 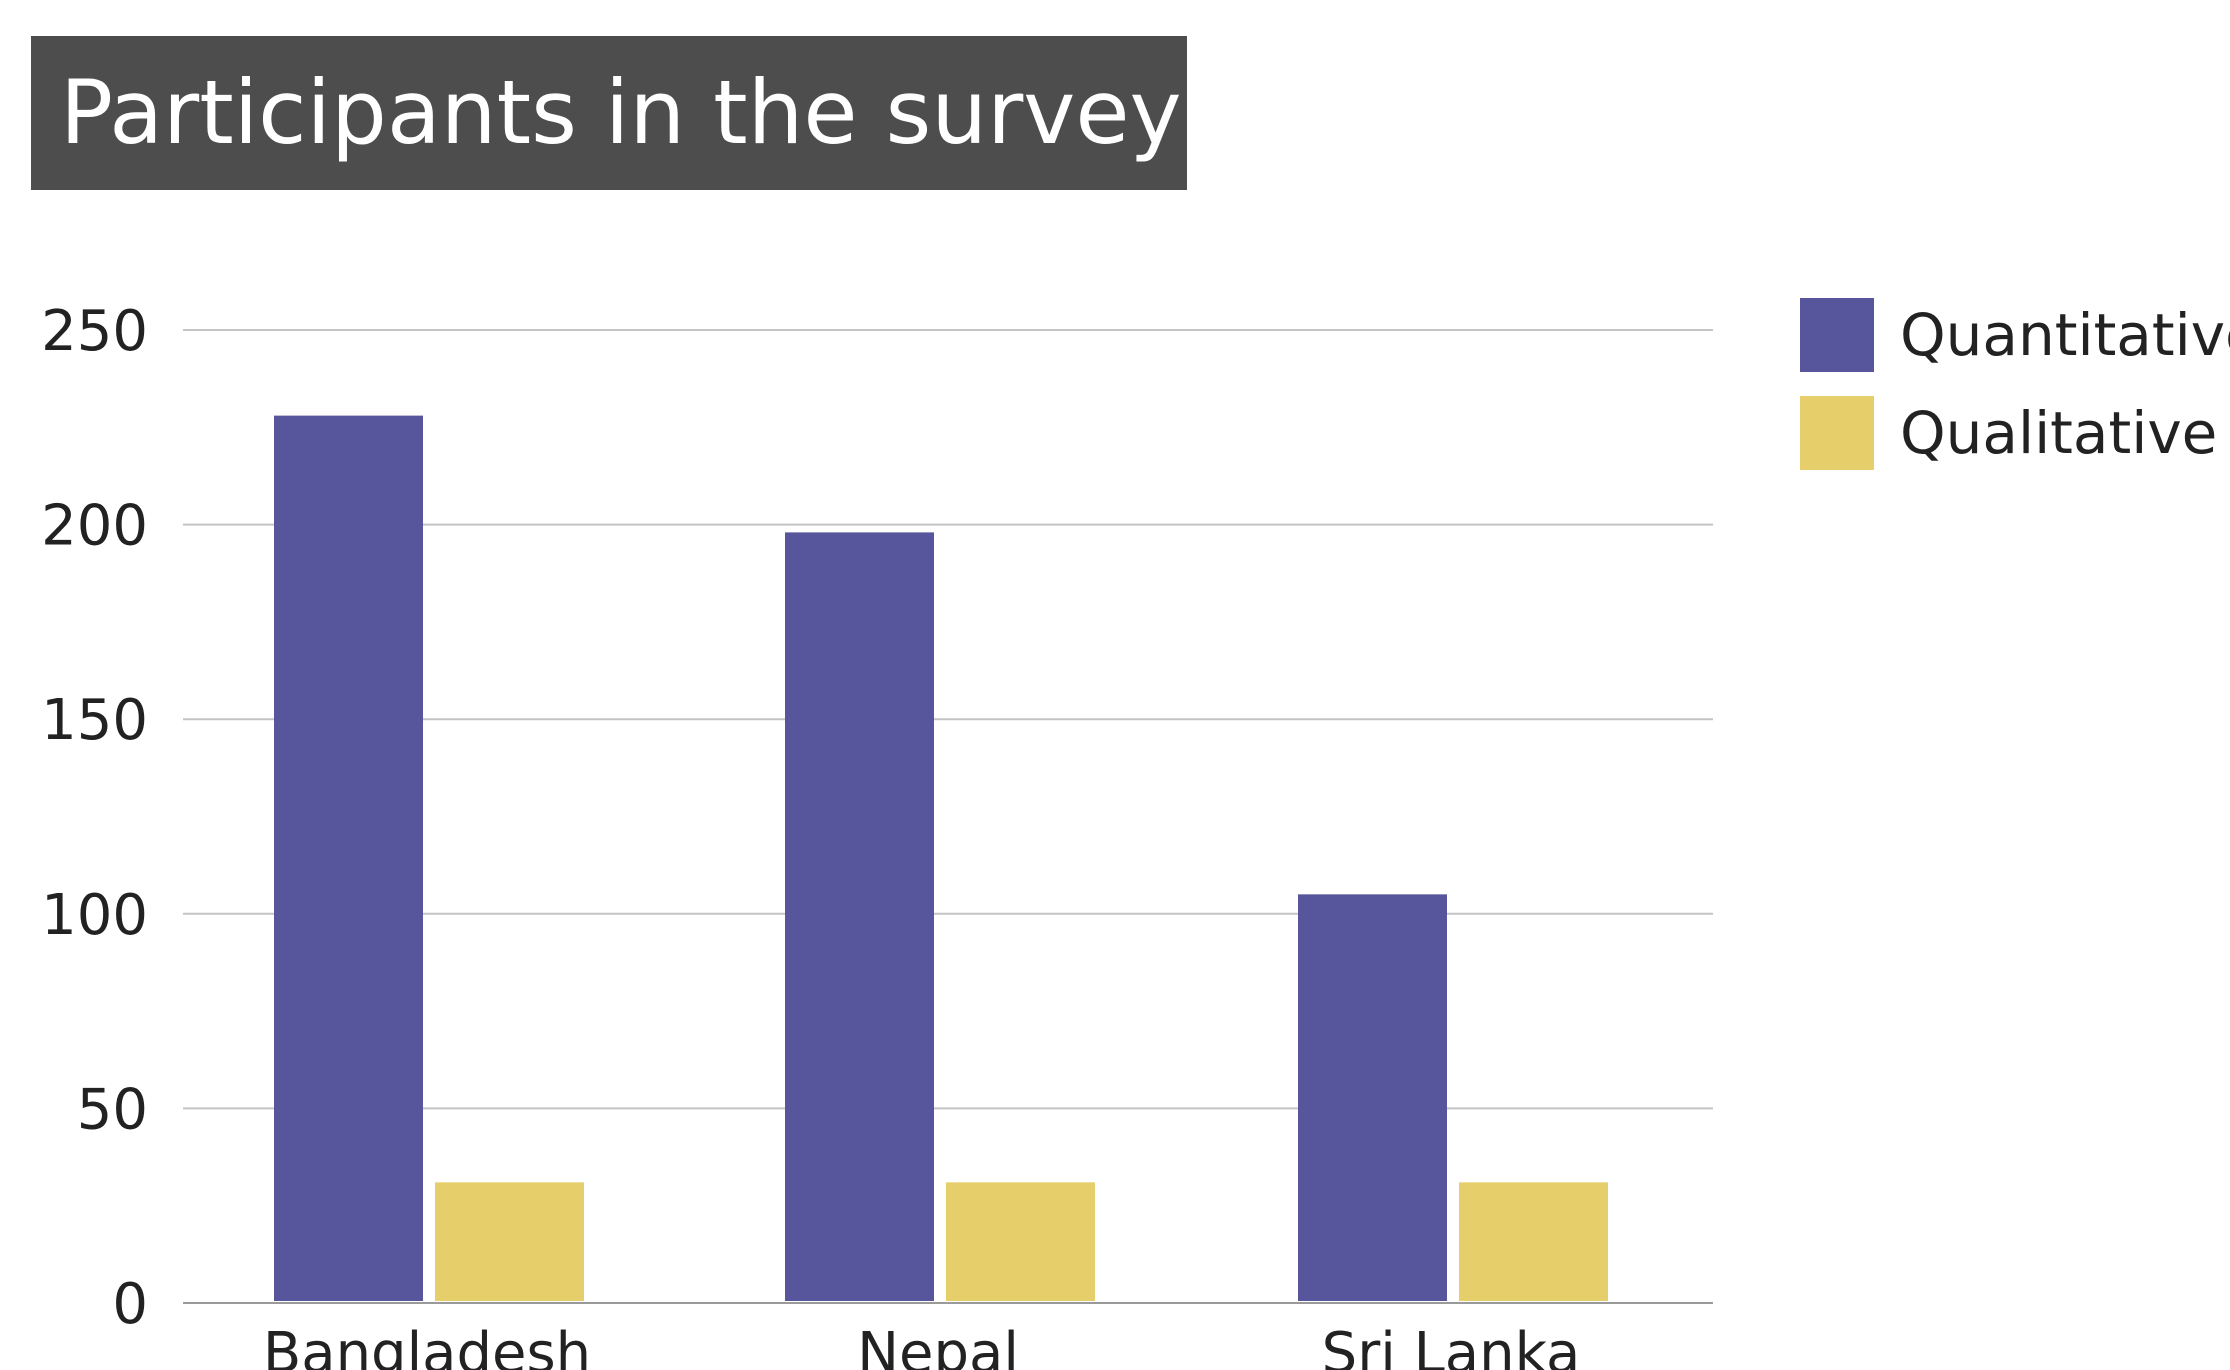 What do you see at coordinates (348, 858) in the screenshot?
I see `bar-quantitative-bangladesh` at bounding box center [348, 858].